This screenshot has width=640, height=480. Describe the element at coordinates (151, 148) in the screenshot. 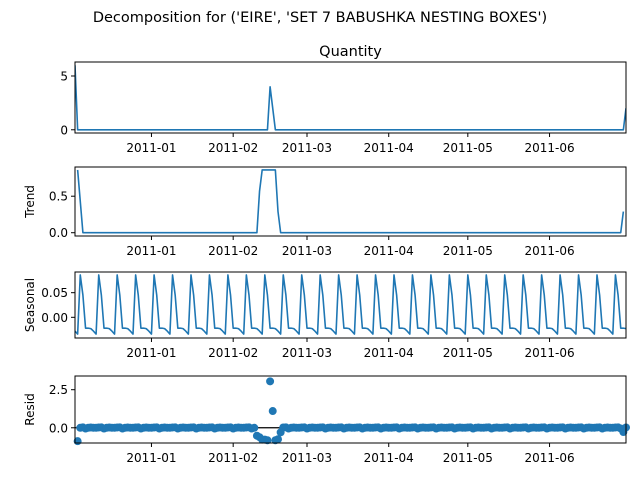

I see `quantity-xtick-label: 2011-01` at that location.